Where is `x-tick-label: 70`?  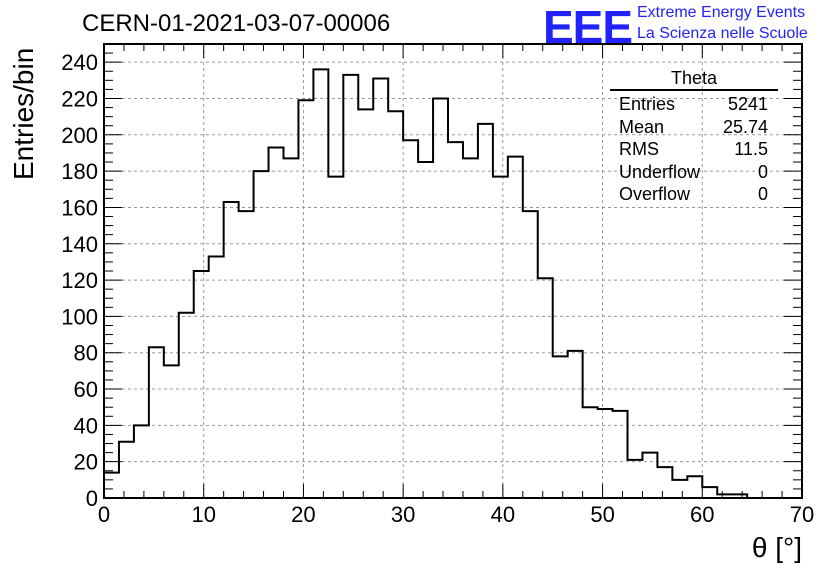
x-tick-label: 70 is located at coordinates (802, 514).